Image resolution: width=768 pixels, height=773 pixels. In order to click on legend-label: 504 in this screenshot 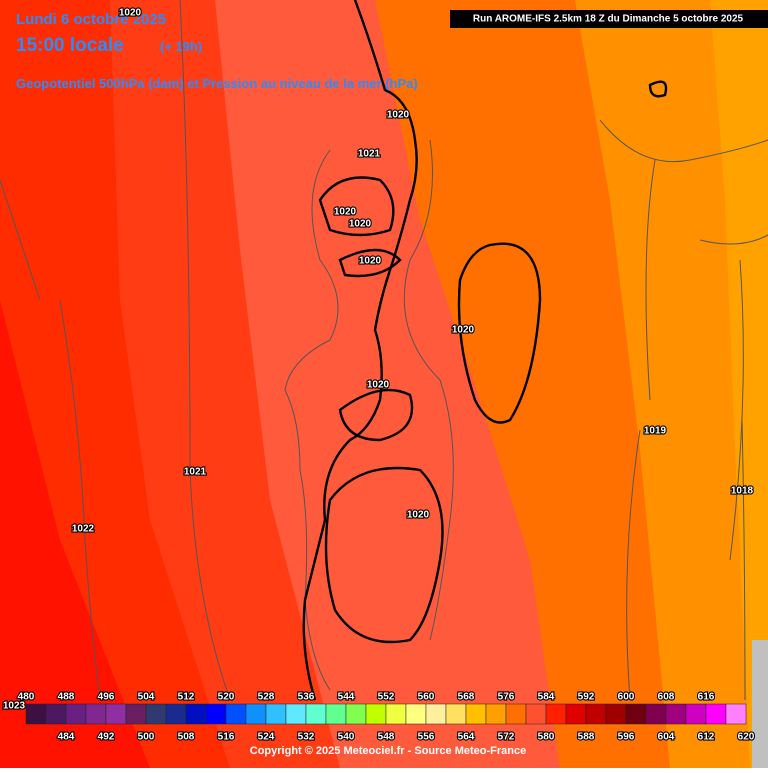, I will do `click(146, 697)`.